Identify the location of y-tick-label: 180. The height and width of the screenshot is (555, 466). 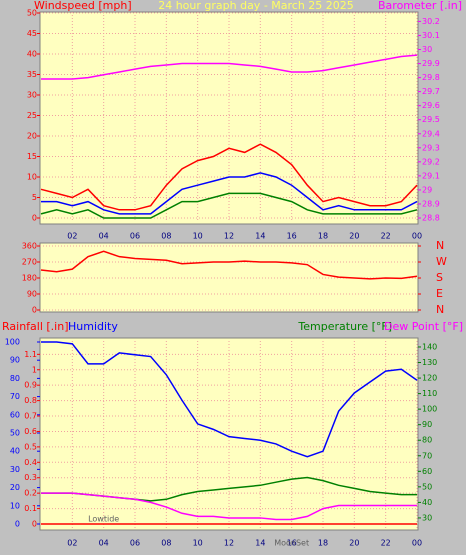
(29, 278).